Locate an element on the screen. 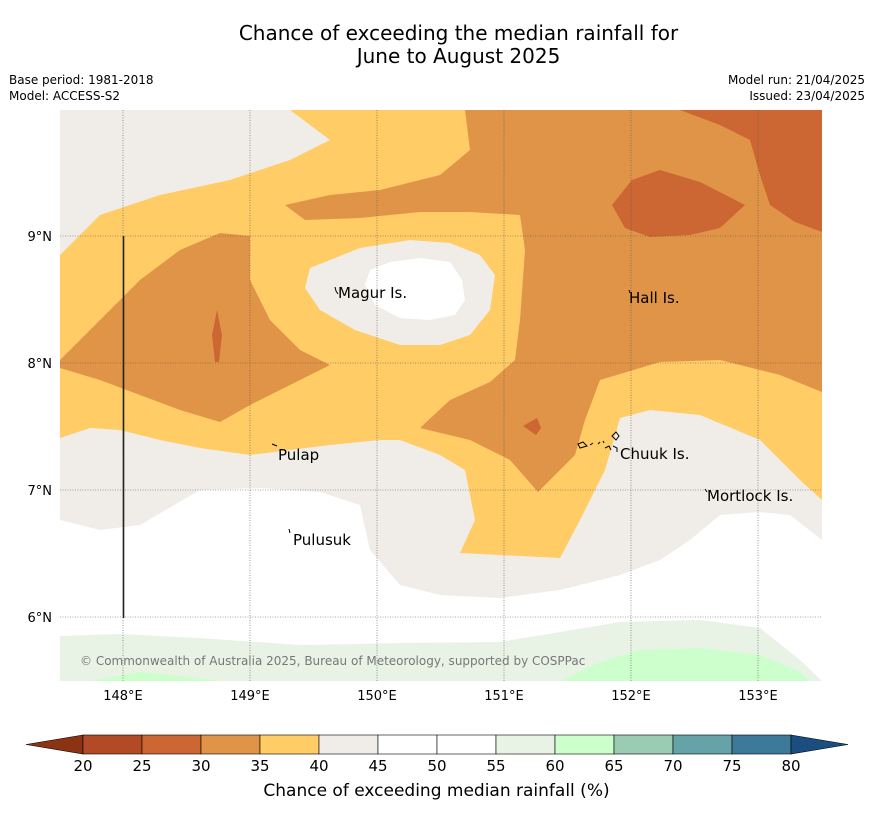 This screenshot has width=873, height=816. label-pulap: Pulap is located at coordinates (298, 455).